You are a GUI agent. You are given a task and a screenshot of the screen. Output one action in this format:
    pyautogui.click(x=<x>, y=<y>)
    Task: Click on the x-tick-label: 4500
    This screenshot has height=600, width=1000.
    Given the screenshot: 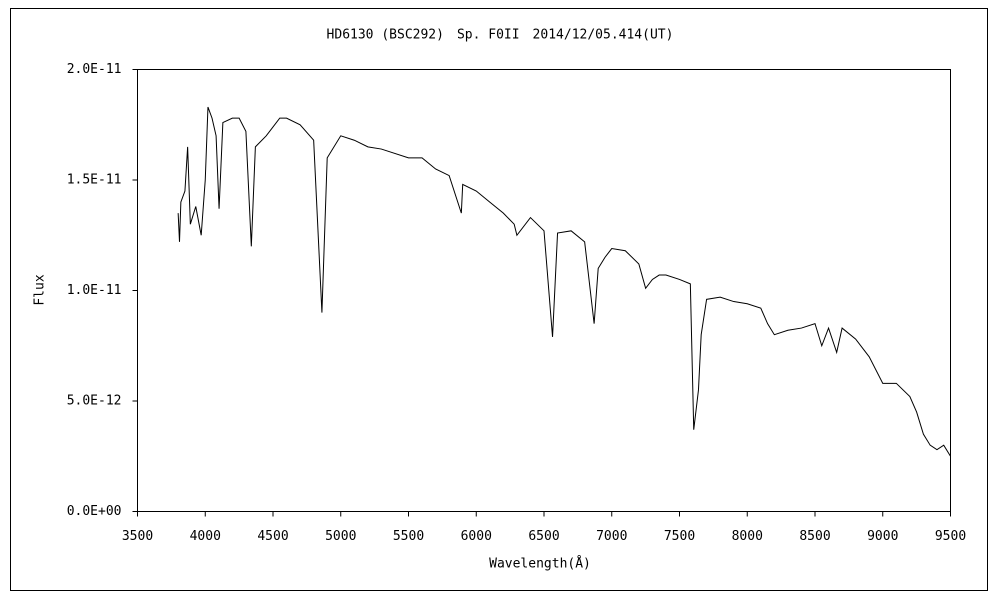 What is the action you would take?
    pyautogui.click(x=272, y=536)
    